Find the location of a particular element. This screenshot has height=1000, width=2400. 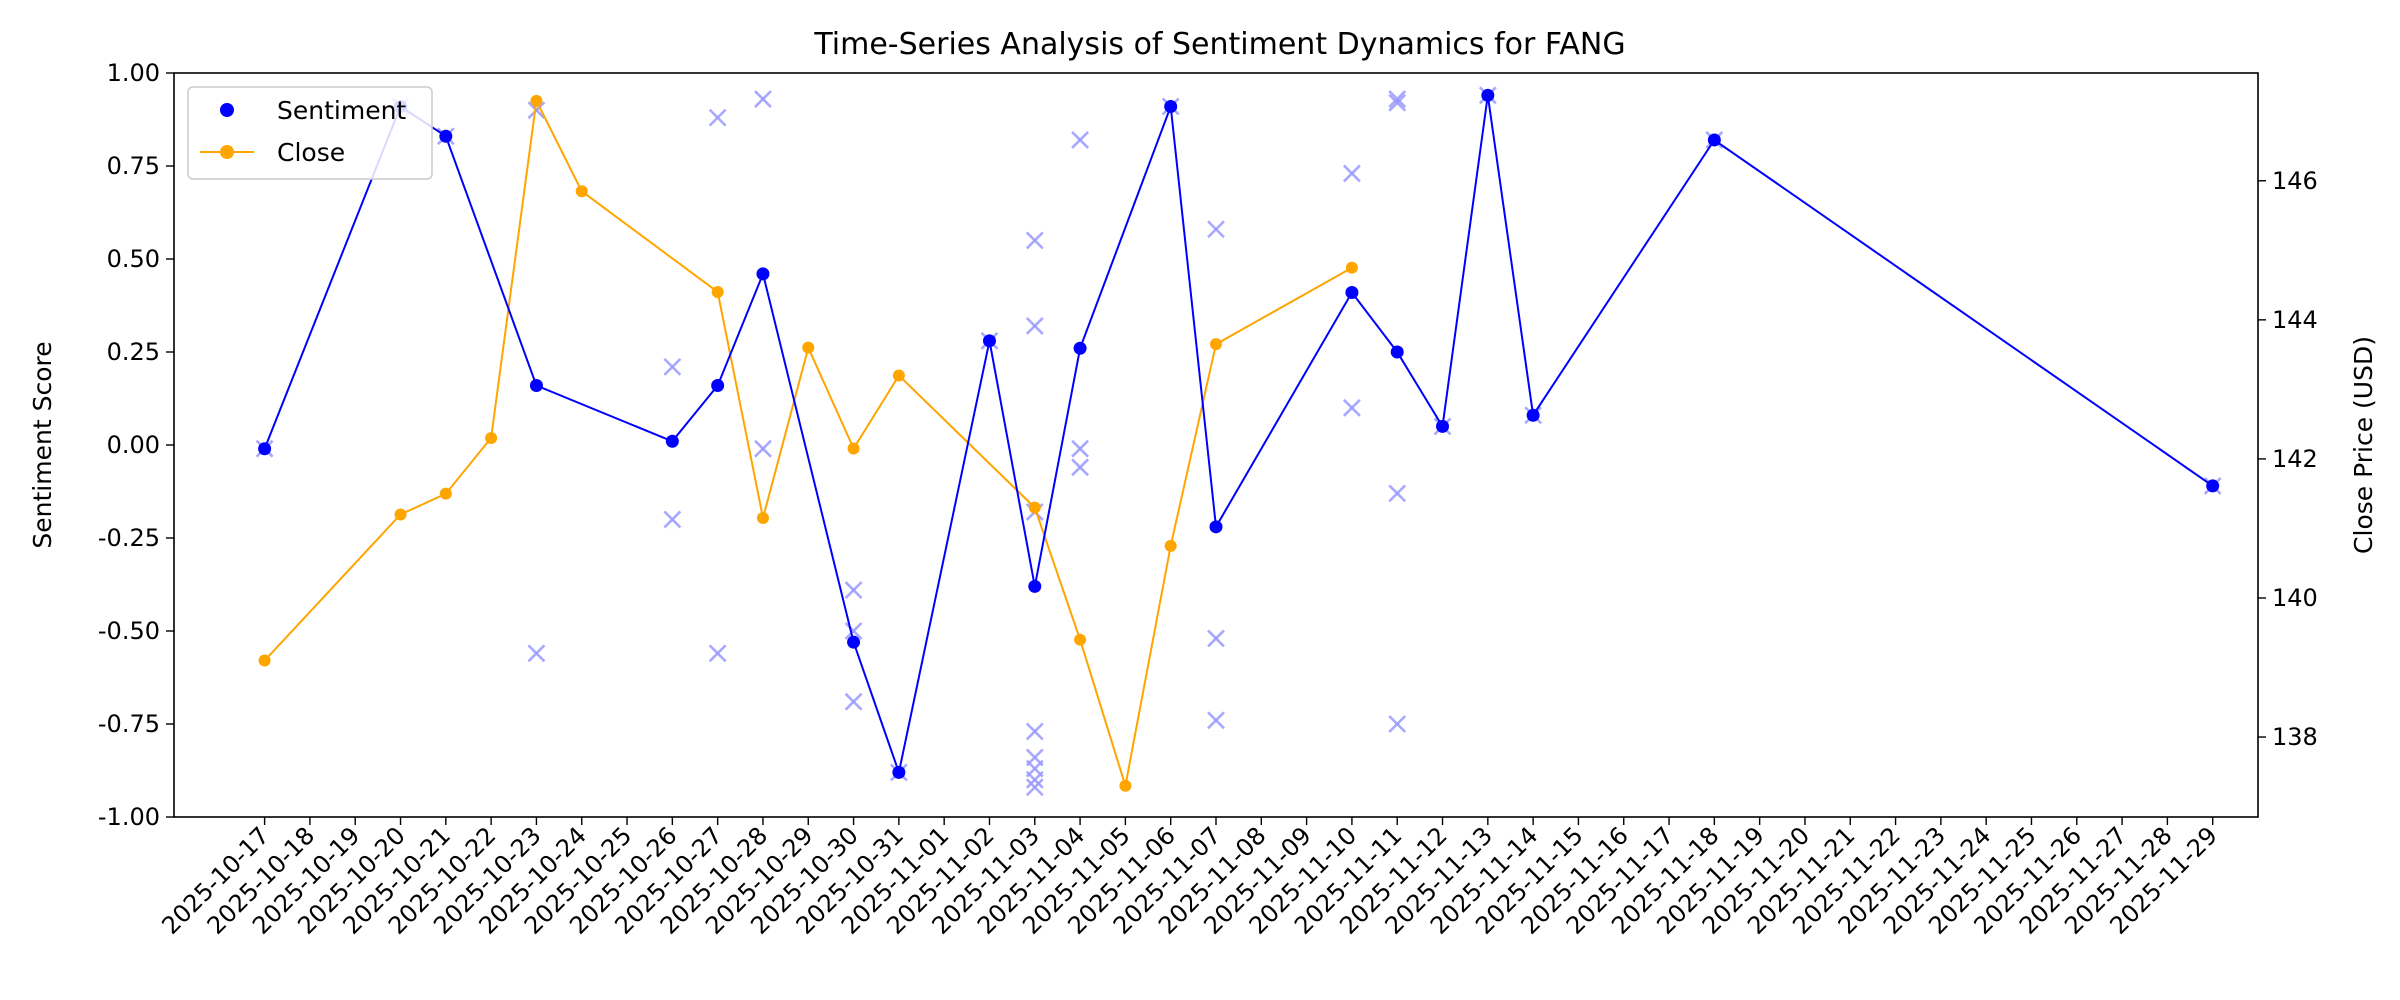

legend-sentiment-marker is located at coordinates (227, 110).